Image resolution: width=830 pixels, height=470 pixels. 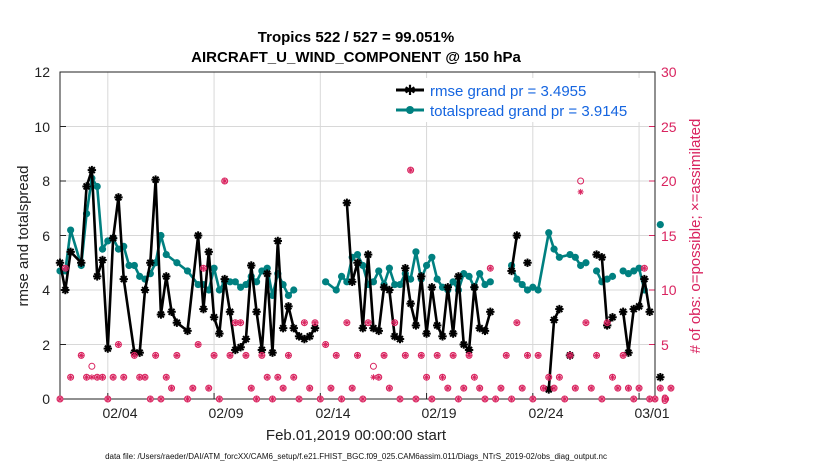 What do you see at coordinates (521, 100) in the screenshot?
I see `legend-box` at bounding box center [521, 100].